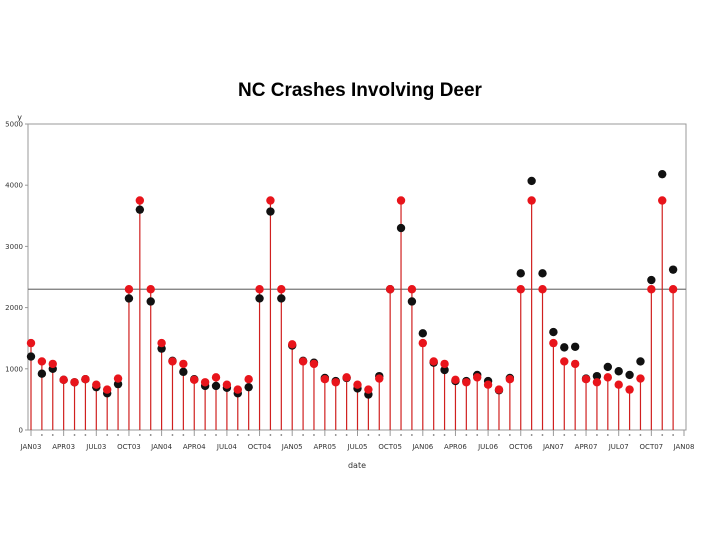  I want to click on x-tick-label: OCT04, so click(260, 447).